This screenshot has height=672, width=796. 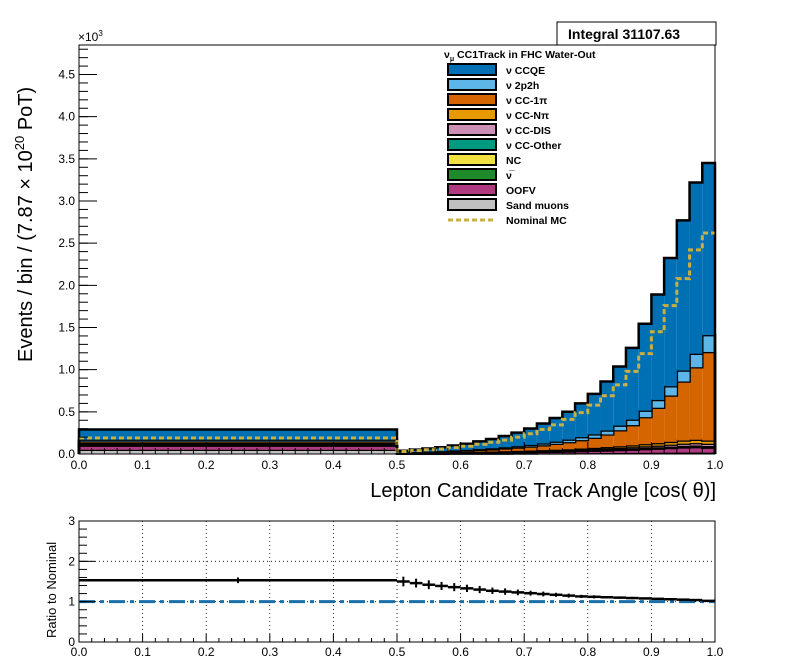 I want to click on legend-item: Sand muons, so click(x=508, y=205).